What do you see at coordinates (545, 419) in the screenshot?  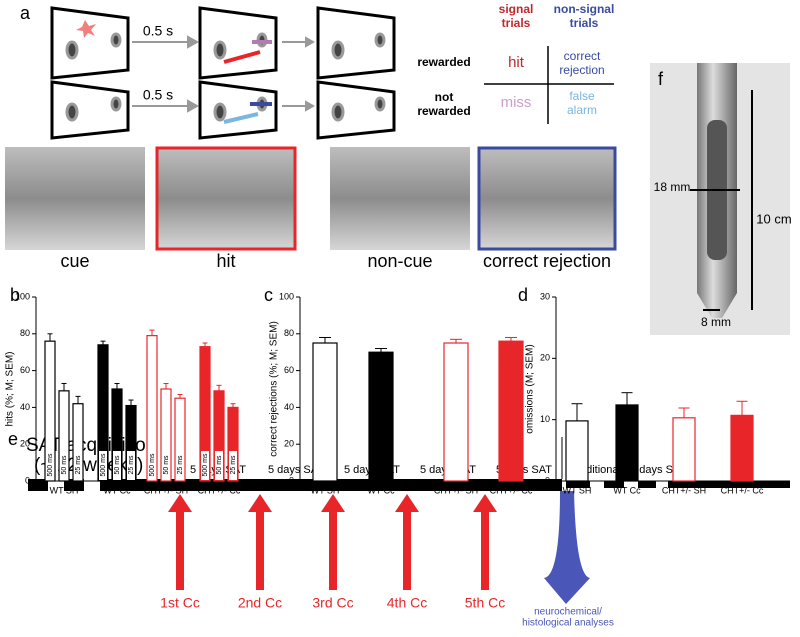 I see `y-tick-label: 10` at bounding box center [545, 419].